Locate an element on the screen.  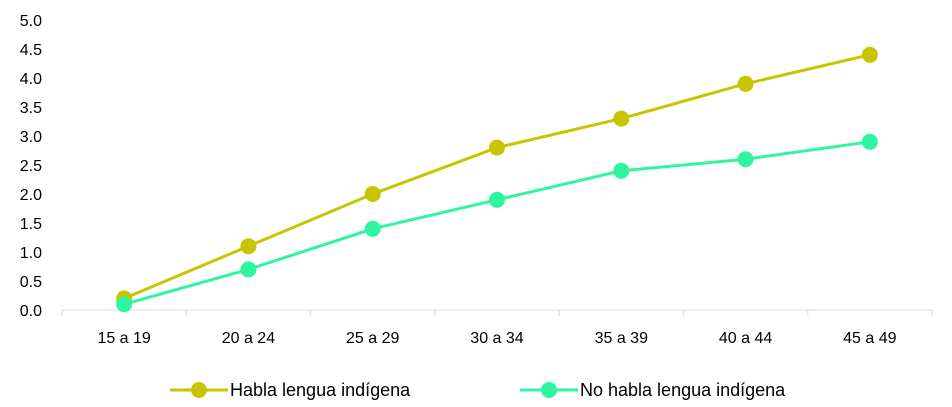
y-tick-label: 4.5 is located at coordinates (31, 50).